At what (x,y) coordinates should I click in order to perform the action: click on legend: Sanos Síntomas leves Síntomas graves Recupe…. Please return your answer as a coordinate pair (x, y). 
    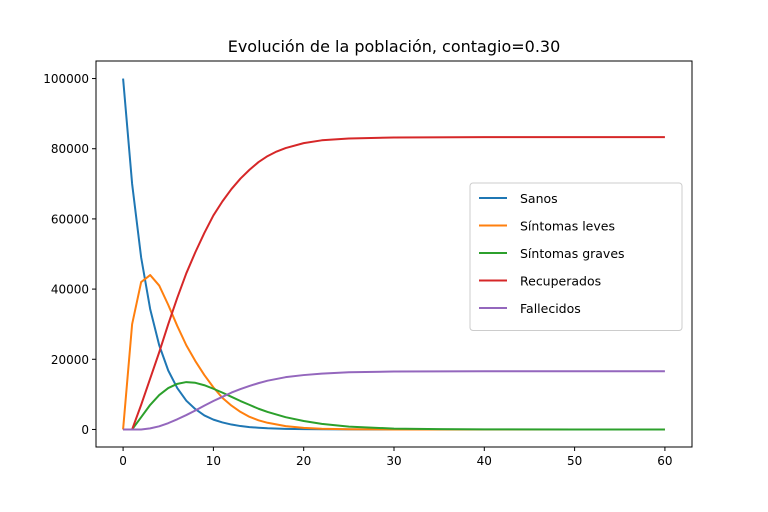
    Looking at the image, I should click on (576, 256).